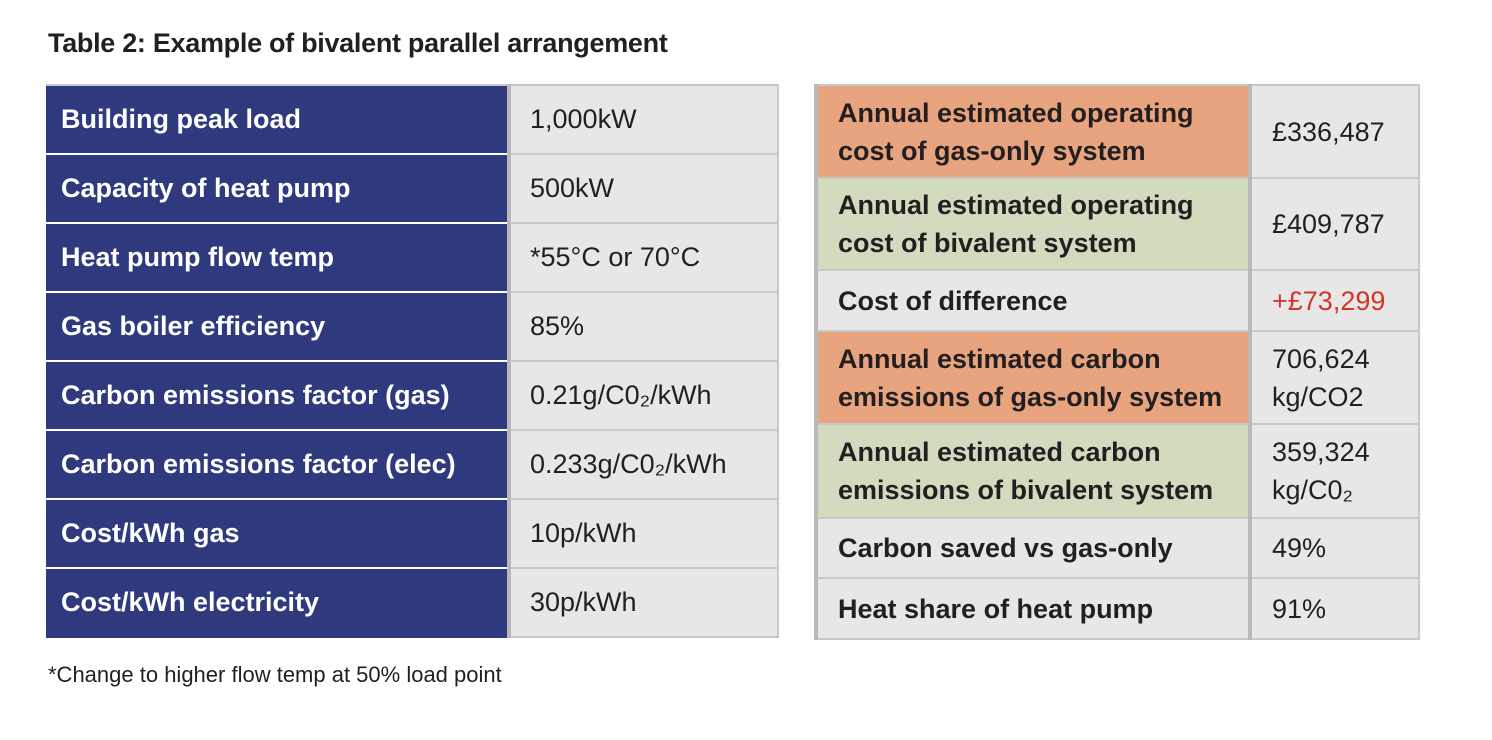  I want to click on table-row: Carbon saved vs gas-only 49%, so click(1116, 548).